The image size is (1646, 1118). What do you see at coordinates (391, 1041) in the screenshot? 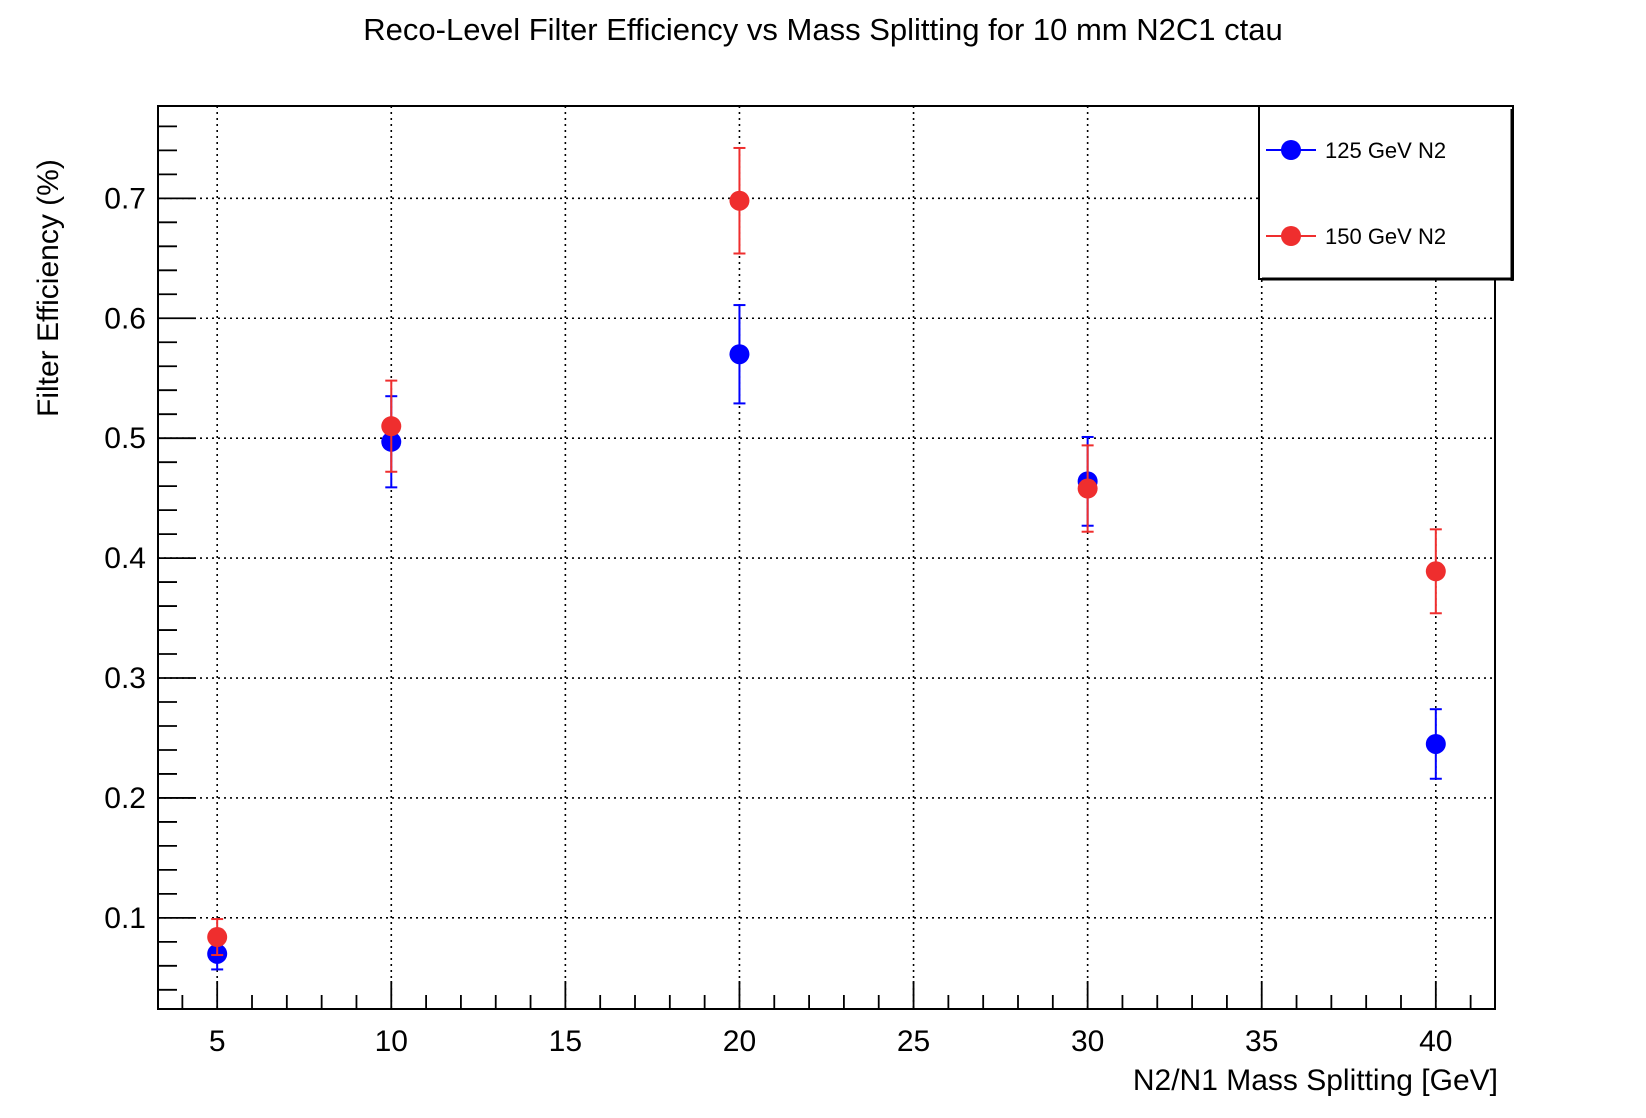
I see `x-tick-label: 10` at bounding box center [391, 1041].